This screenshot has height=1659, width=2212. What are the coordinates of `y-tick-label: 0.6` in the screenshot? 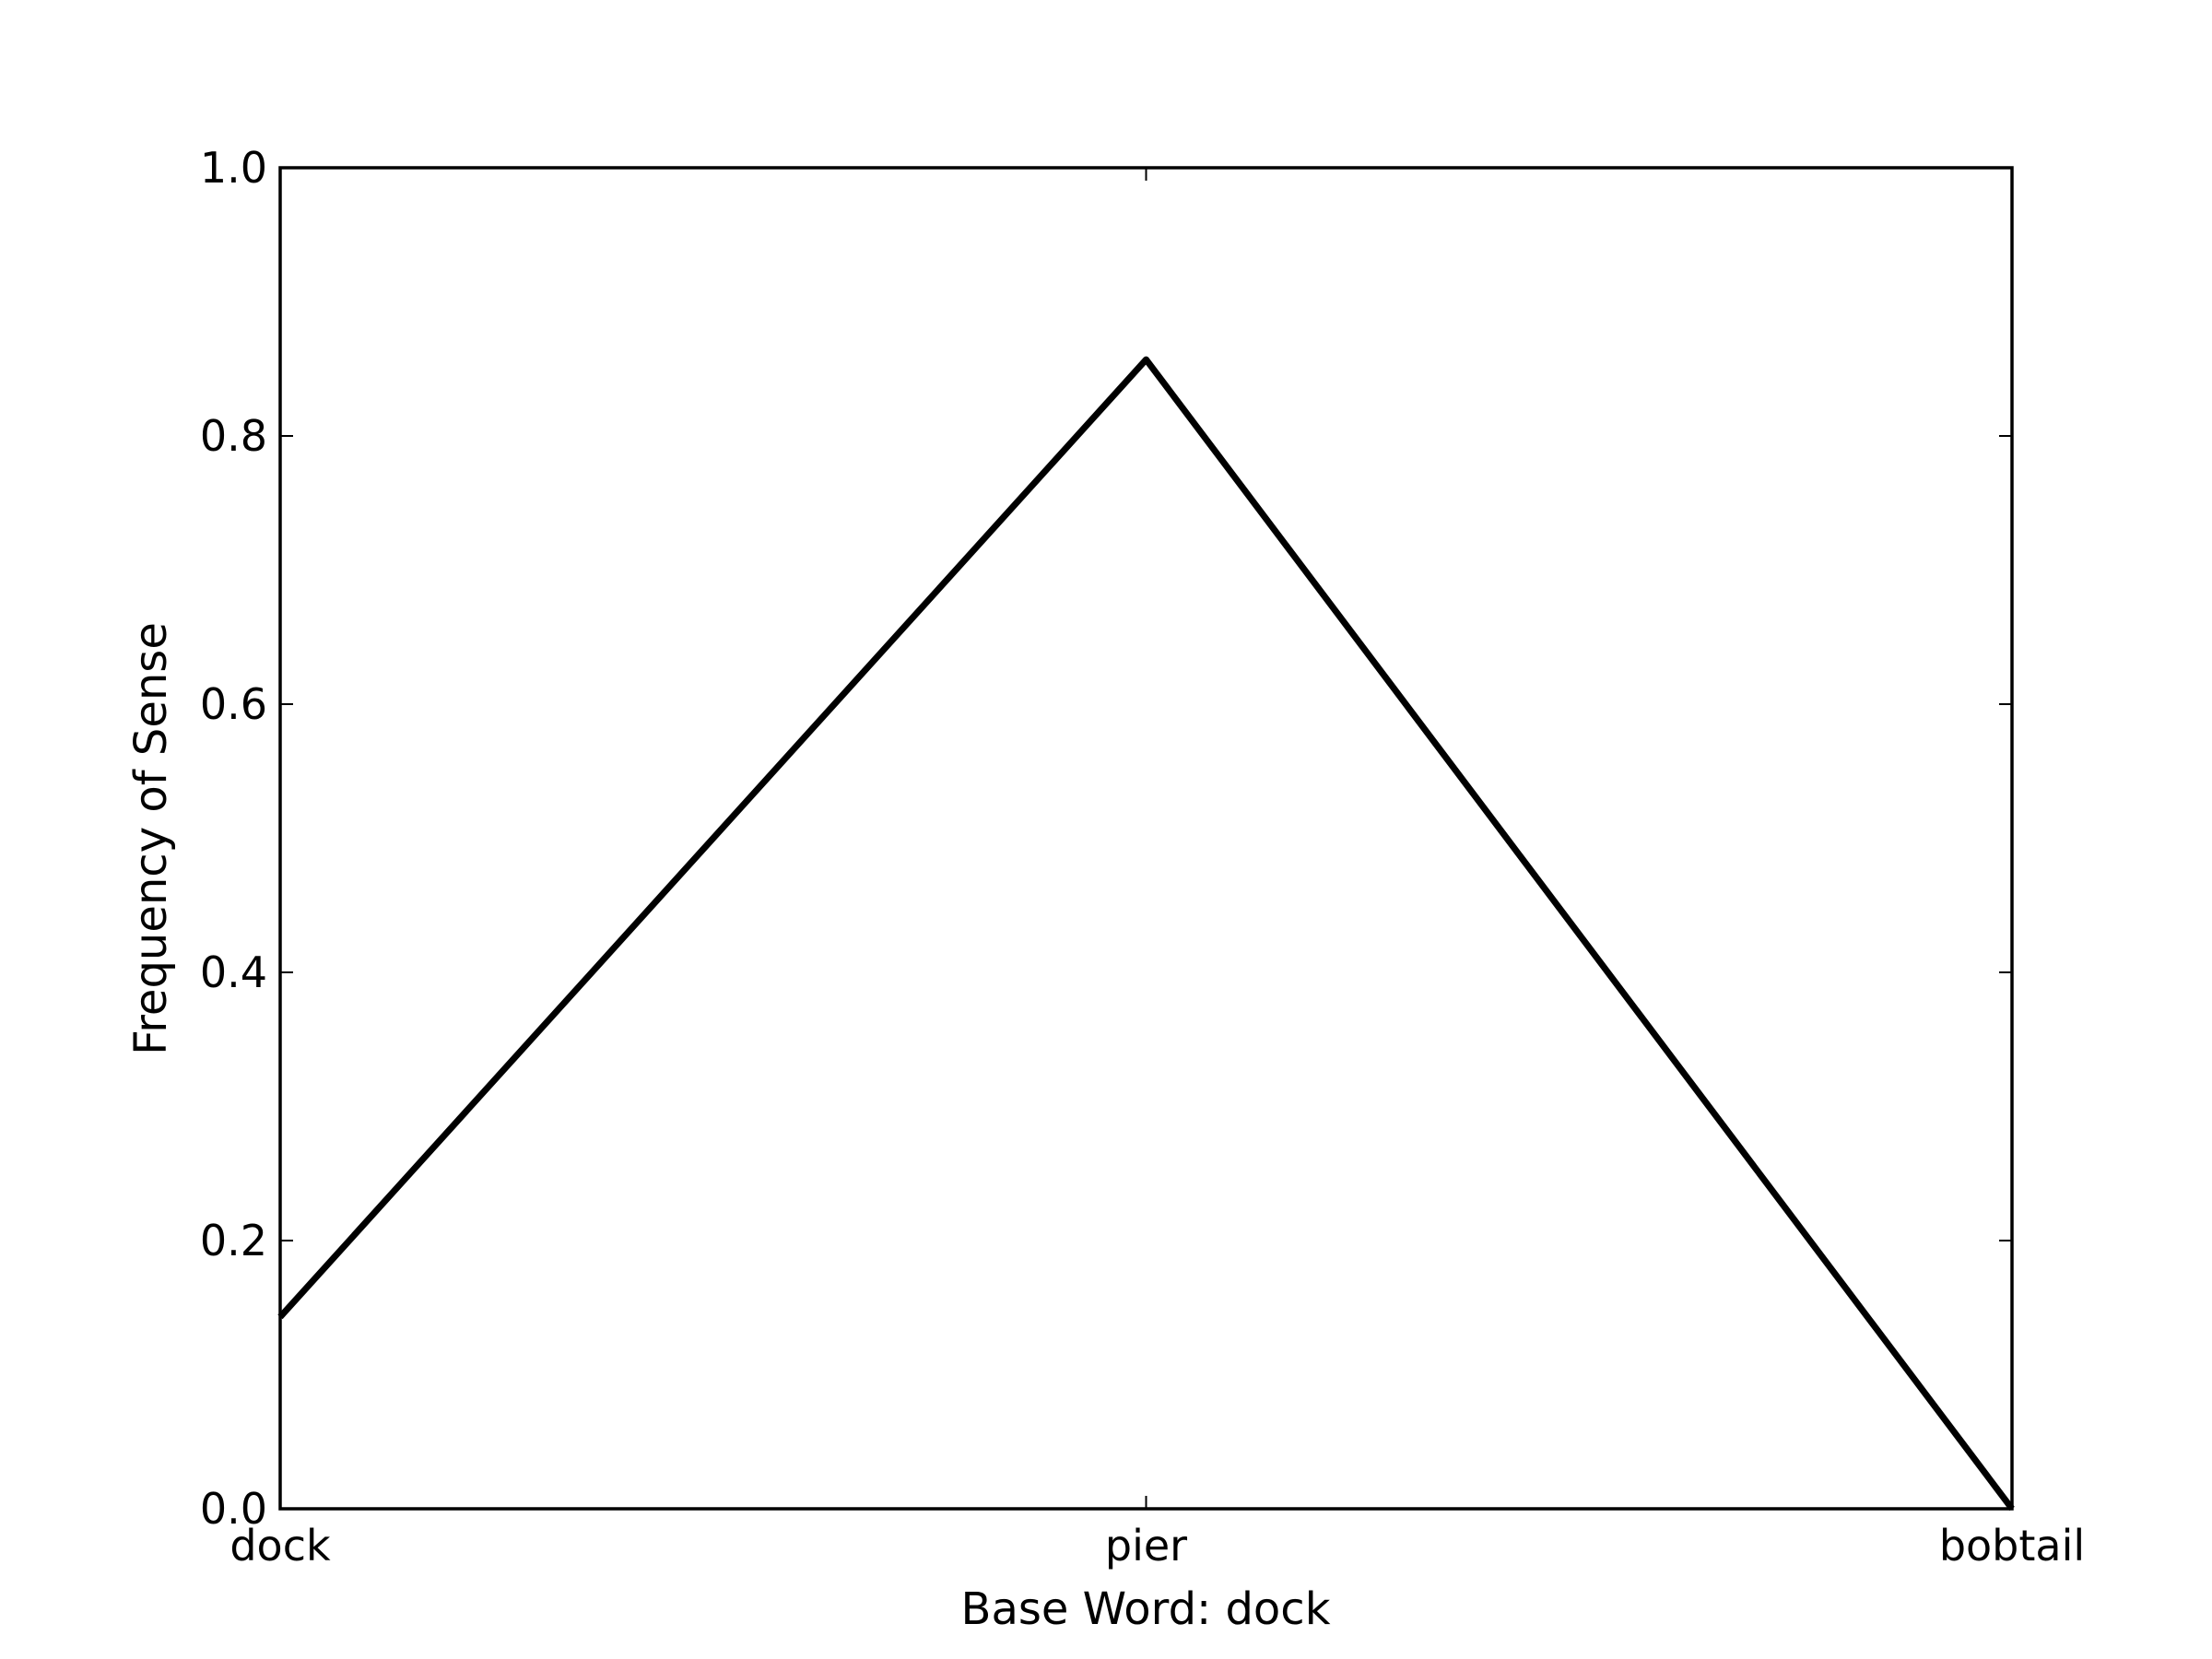 It's located at (233, 704).